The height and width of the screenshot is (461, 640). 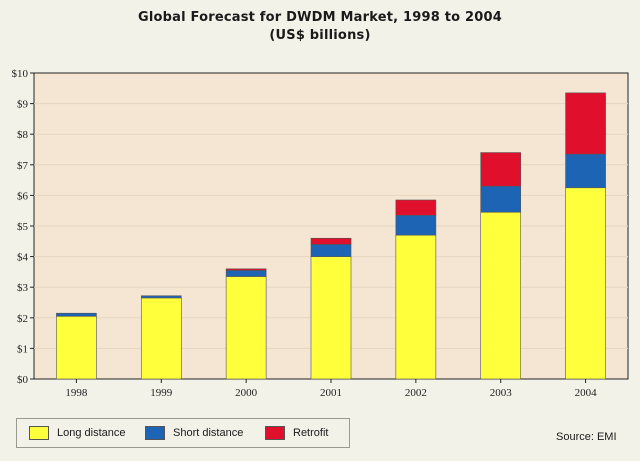 I want to click on x-tick-label: 2004, so click(x=586, y=393).